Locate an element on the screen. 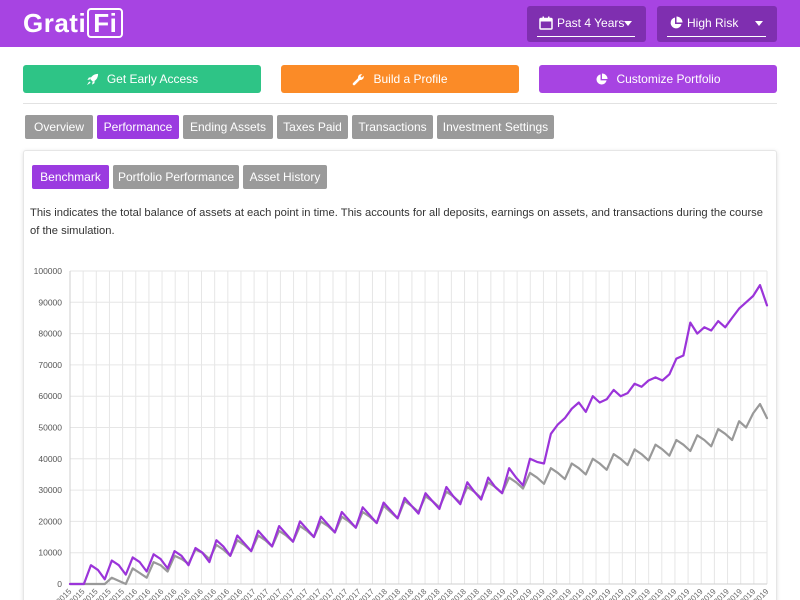 This screenshot has height=600, width=800. period-select-underline is located at coordinates (586, 36).